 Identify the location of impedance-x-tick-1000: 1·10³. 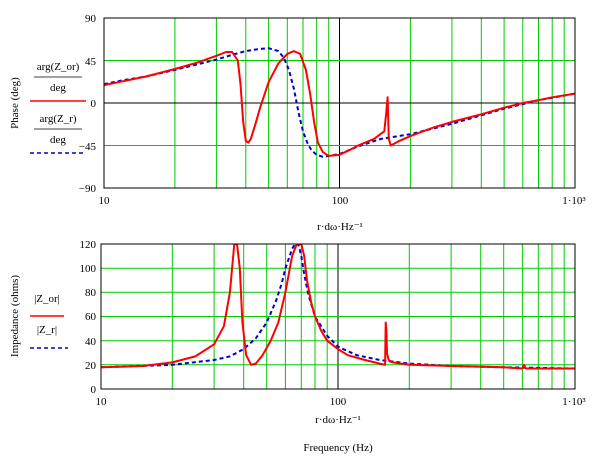
(574, 402).